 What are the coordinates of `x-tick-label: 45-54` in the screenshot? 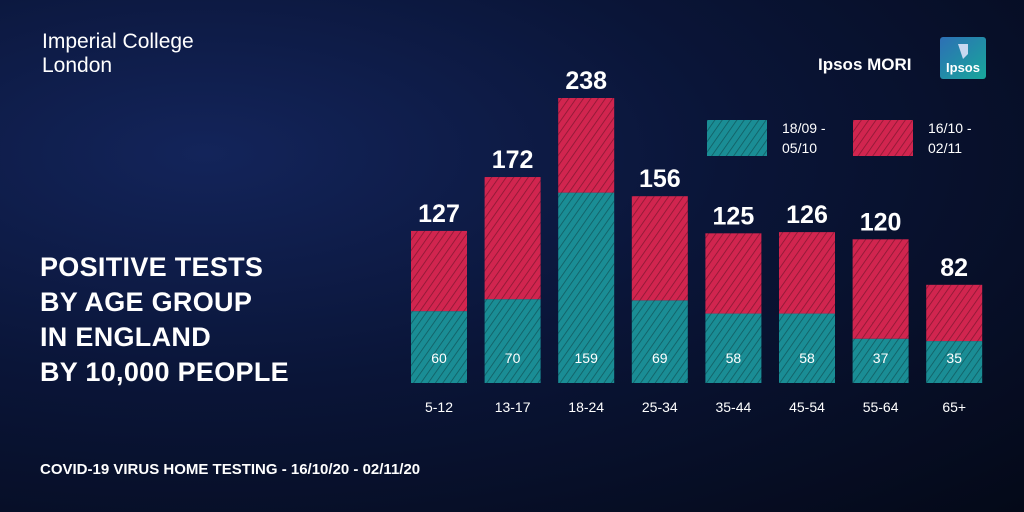 It's located at (807, 407).